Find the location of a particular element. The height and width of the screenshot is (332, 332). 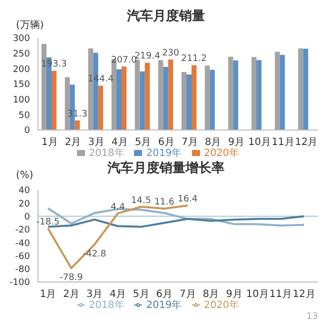

y-axis-title: (%) is located at coordinates (25, 175).